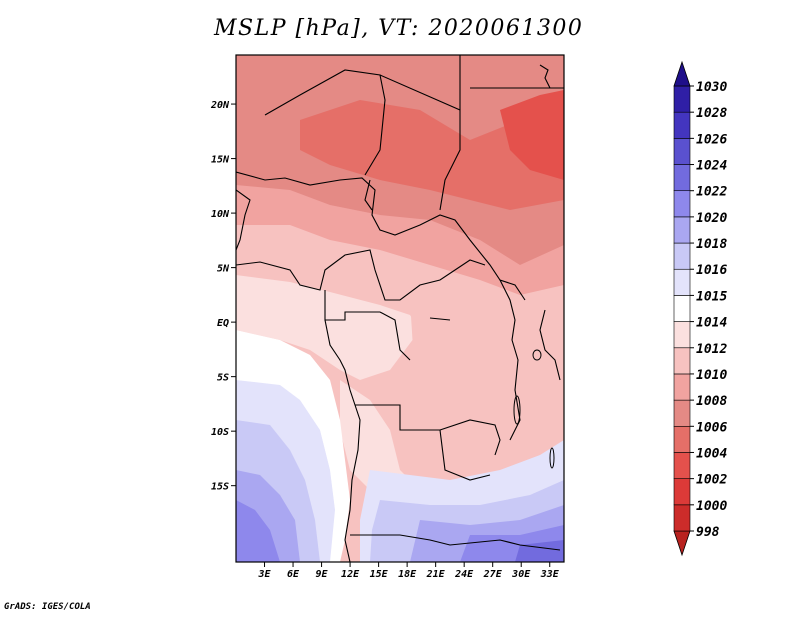  Describe the element at coordinates (552, 458) in the screenshot. I see `lake-malawi` at that location.